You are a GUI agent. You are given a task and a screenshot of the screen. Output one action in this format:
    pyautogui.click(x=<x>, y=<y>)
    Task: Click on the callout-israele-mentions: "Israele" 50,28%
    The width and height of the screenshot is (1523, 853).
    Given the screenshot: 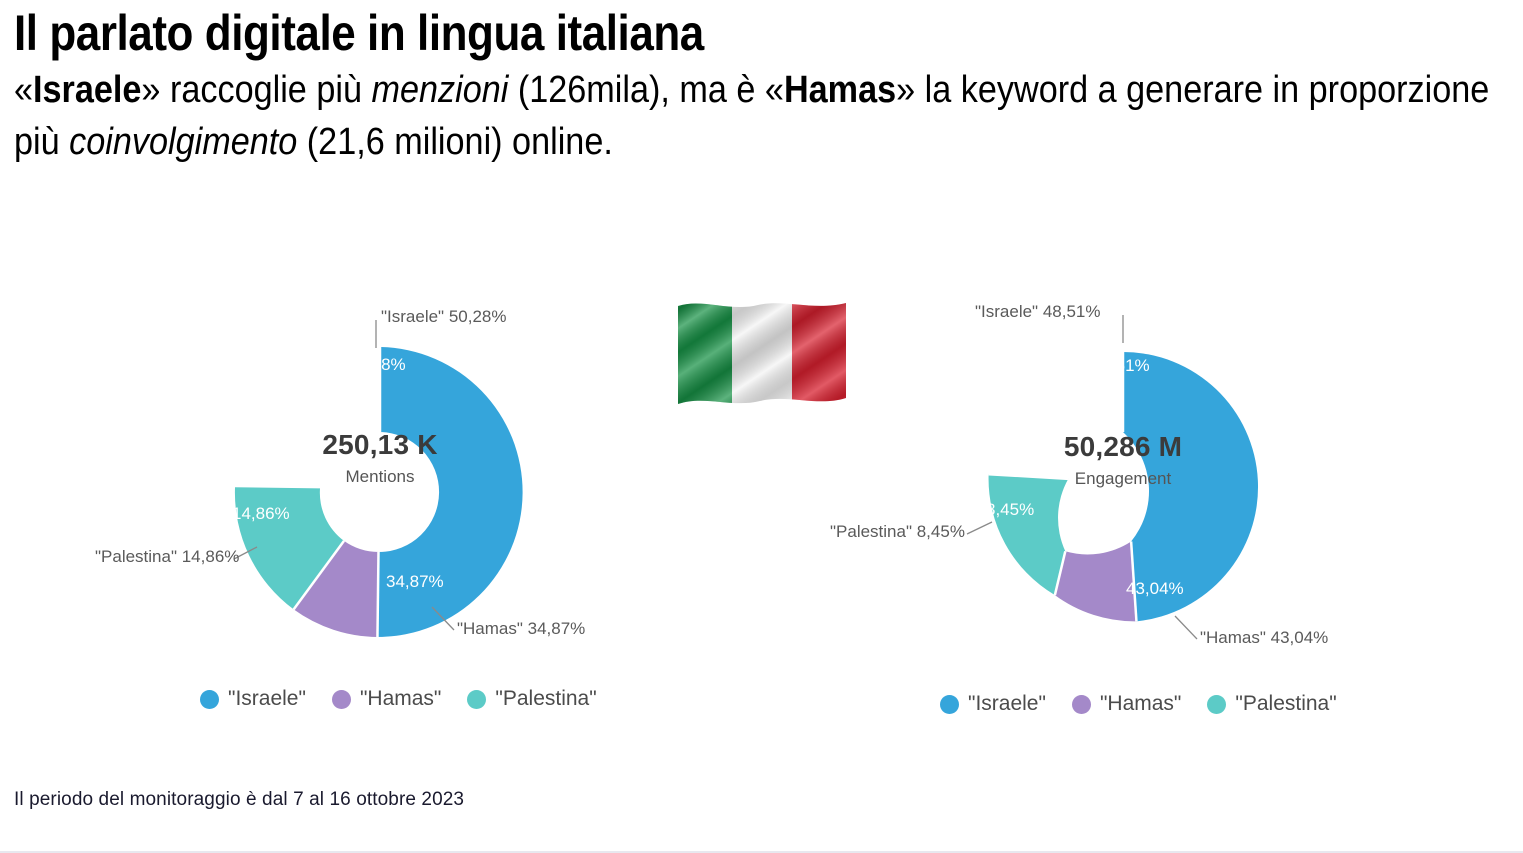 What is the action you would take?
    pyautogui.click(x=444, y=316)
    